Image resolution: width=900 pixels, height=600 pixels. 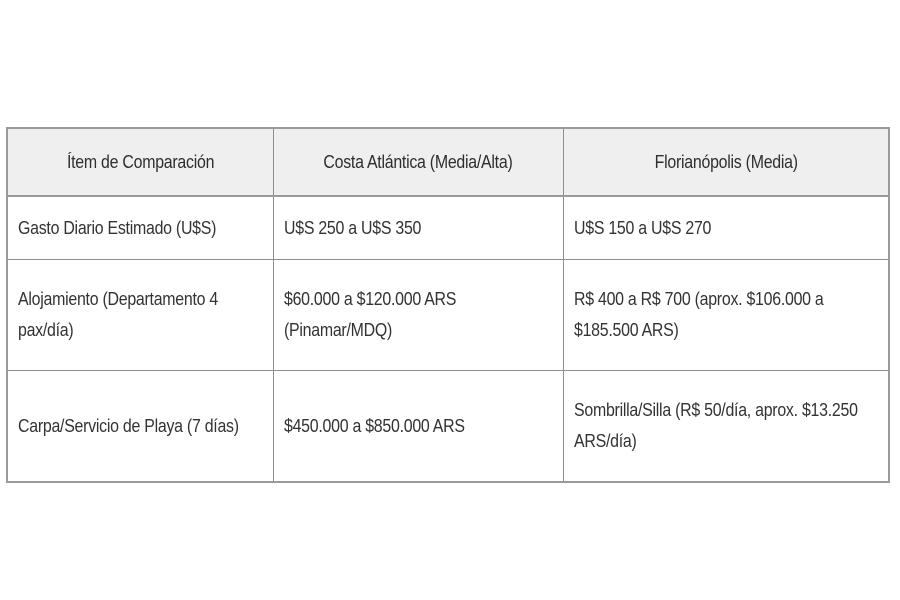 What do you see at coordinates (418, 227) in the screenshot?
I see `cell-costa: U$S 250 a U$S 350` at bounding box center [418, 227].